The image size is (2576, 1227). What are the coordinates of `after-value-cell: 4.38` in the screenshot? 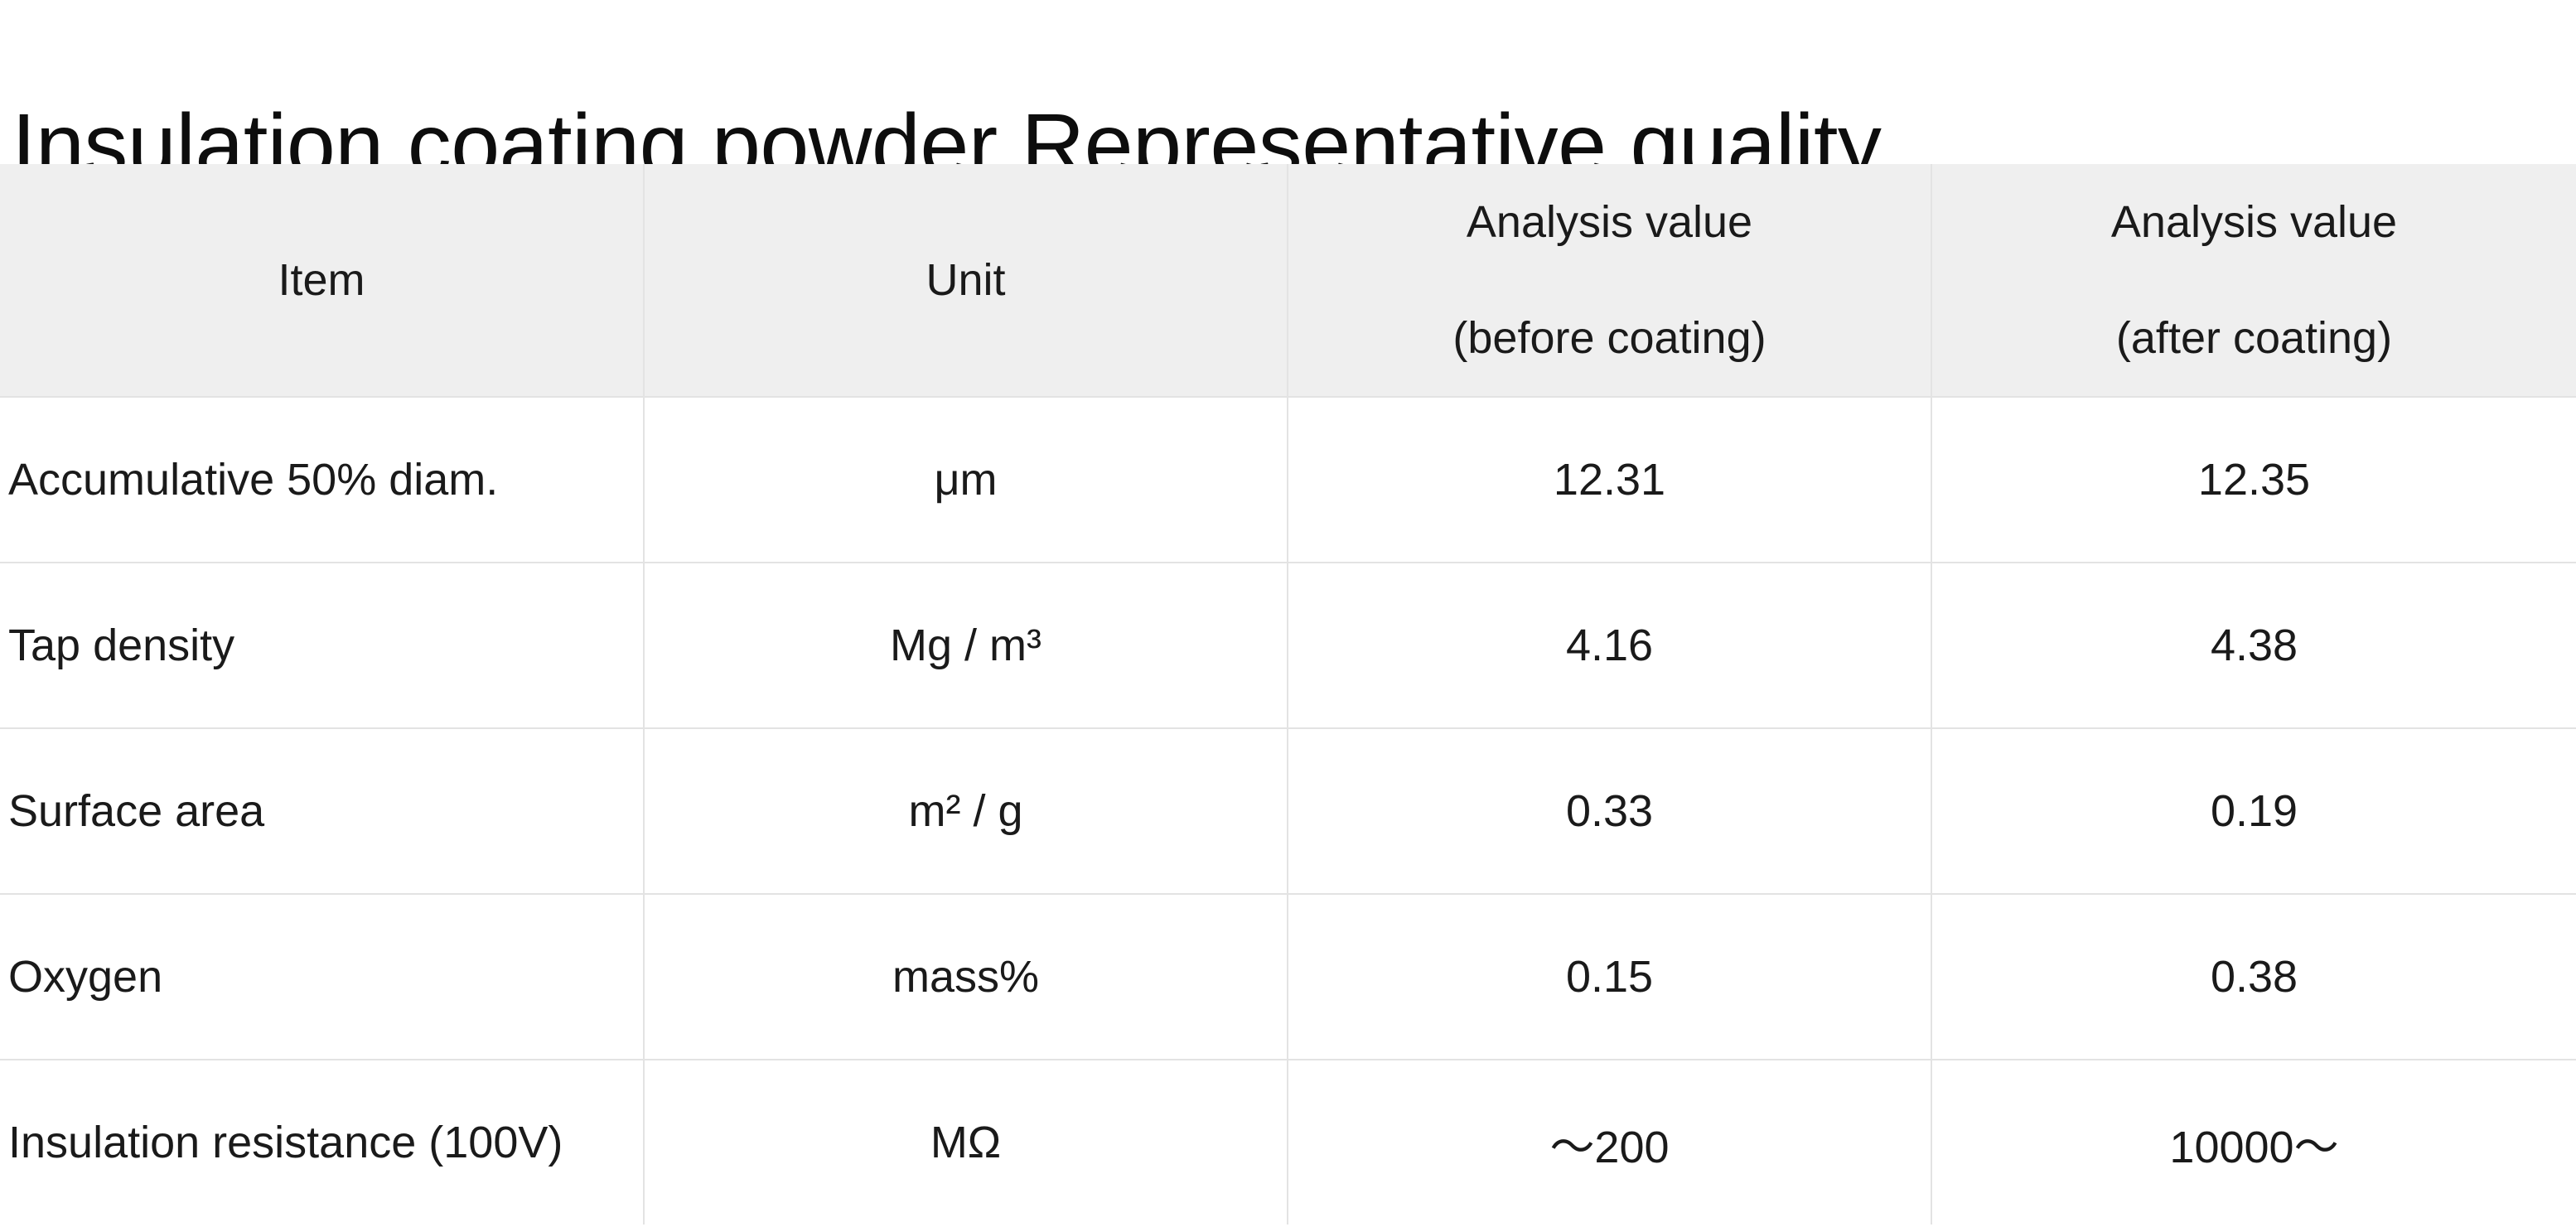 It's located at (2253, 645).